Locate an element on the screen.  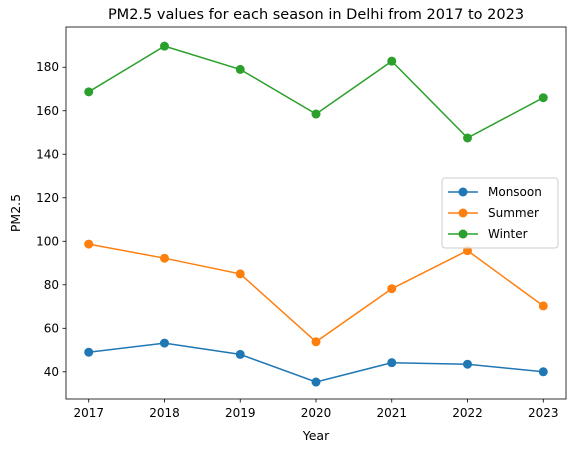
y-tick-label: 60 is located at coordinates (51, 328).